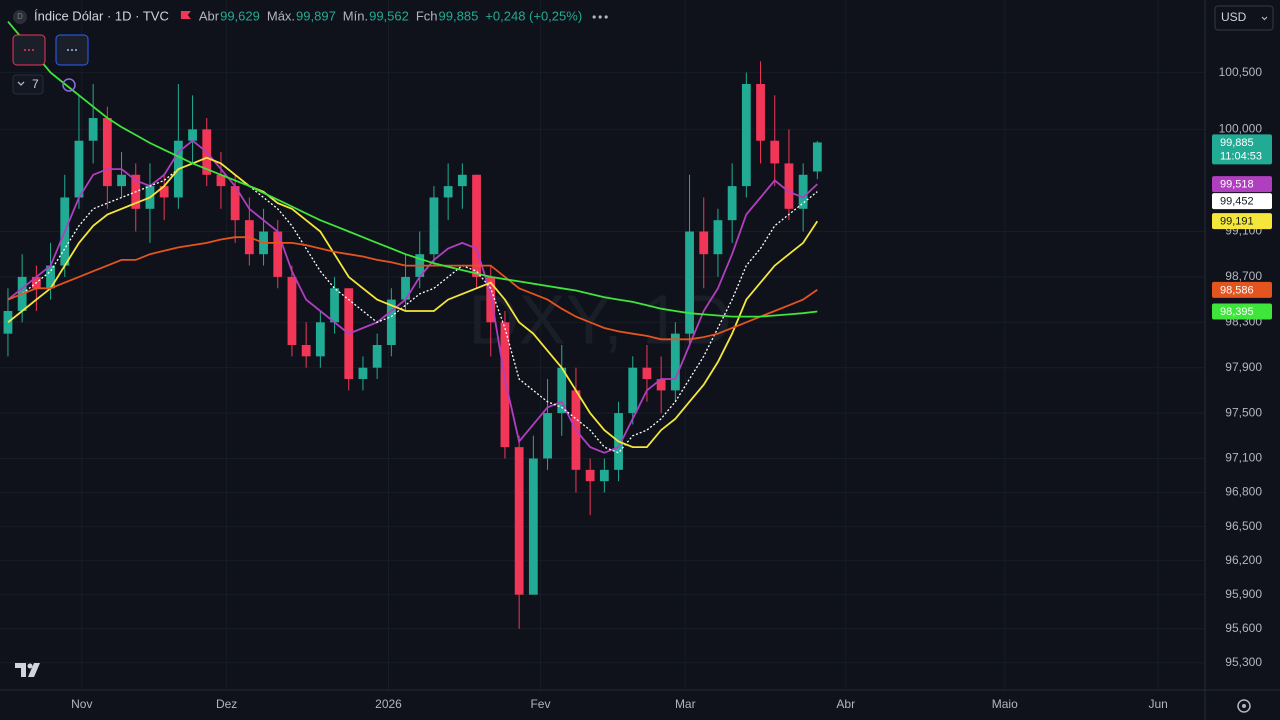 Image resolution: width=1280 pixels, height=720 pixels. What do you see at coordinates (69, 85) in the screenshot?
I see `refresh-icon` at bounding box center [69, 85].